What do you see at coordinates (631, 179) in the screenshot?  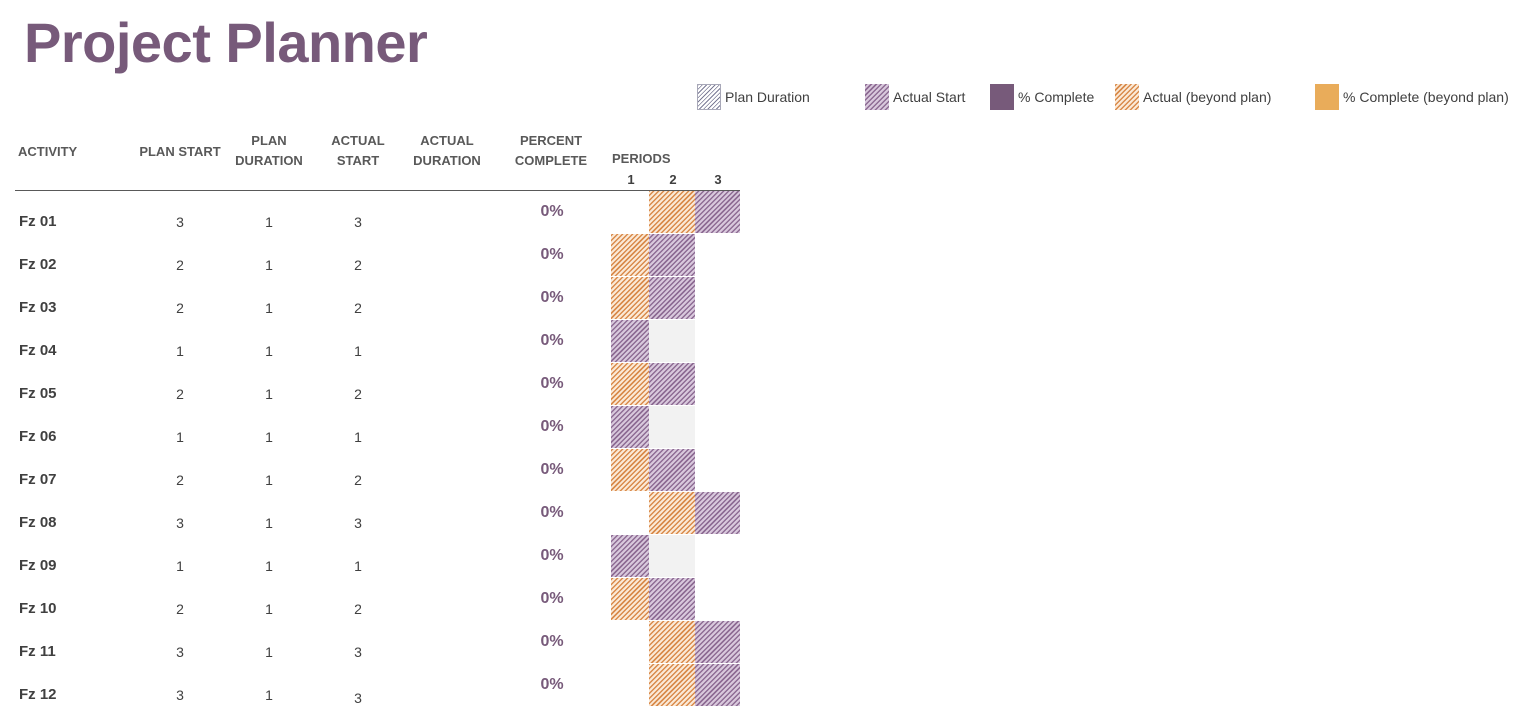 I see `period-number: 1` at bounding box center [631, 179].